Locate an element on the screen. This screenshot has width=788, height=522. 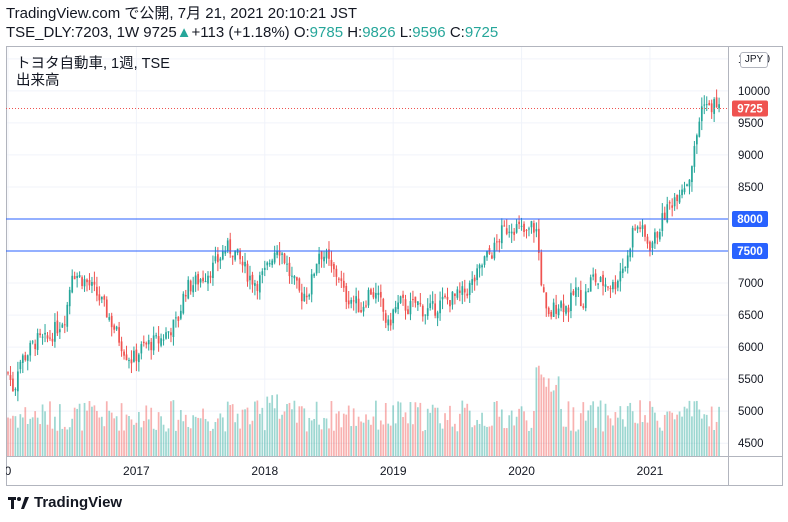
footer-brand: TradingView is located at coordinates (65, 502).